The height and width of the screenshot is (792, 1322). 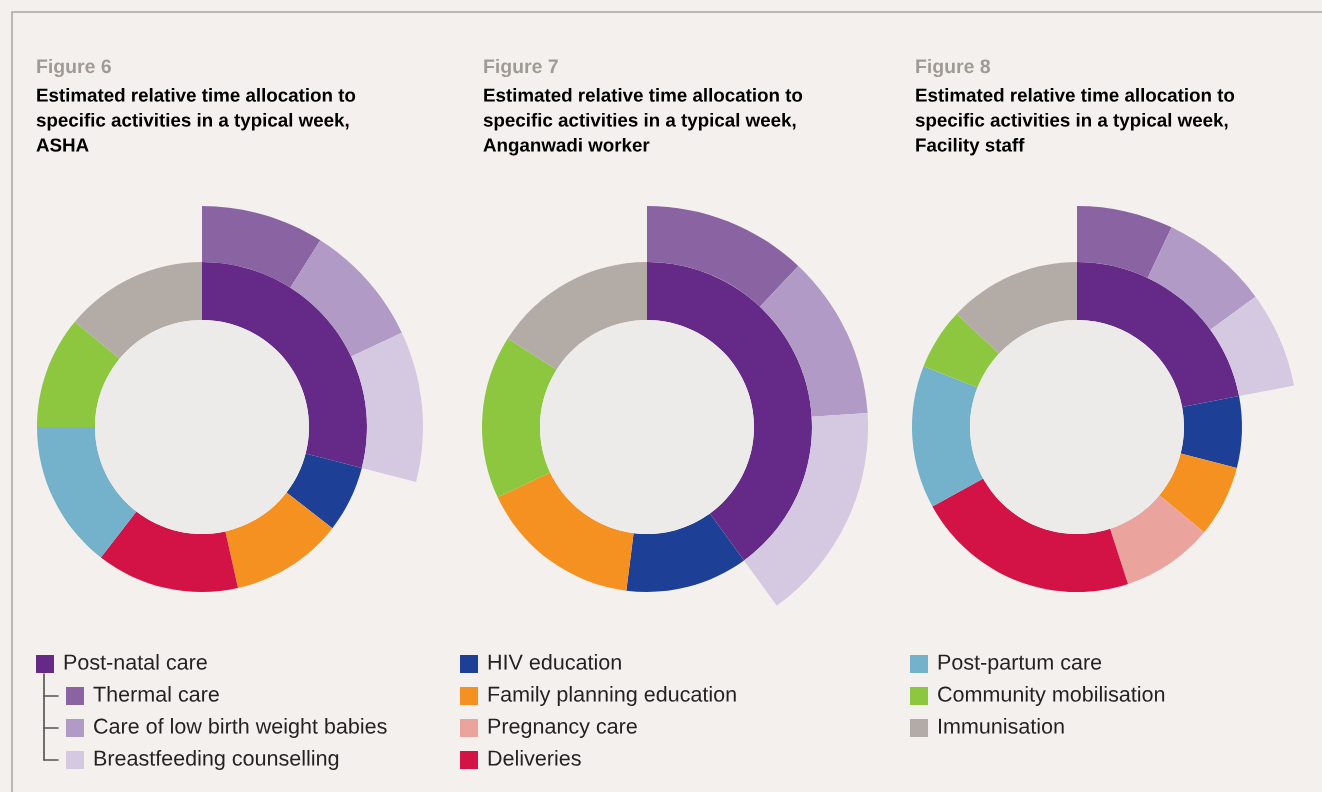 I want to click on legend-label: Post-natal care, so click(x=135, y=661).